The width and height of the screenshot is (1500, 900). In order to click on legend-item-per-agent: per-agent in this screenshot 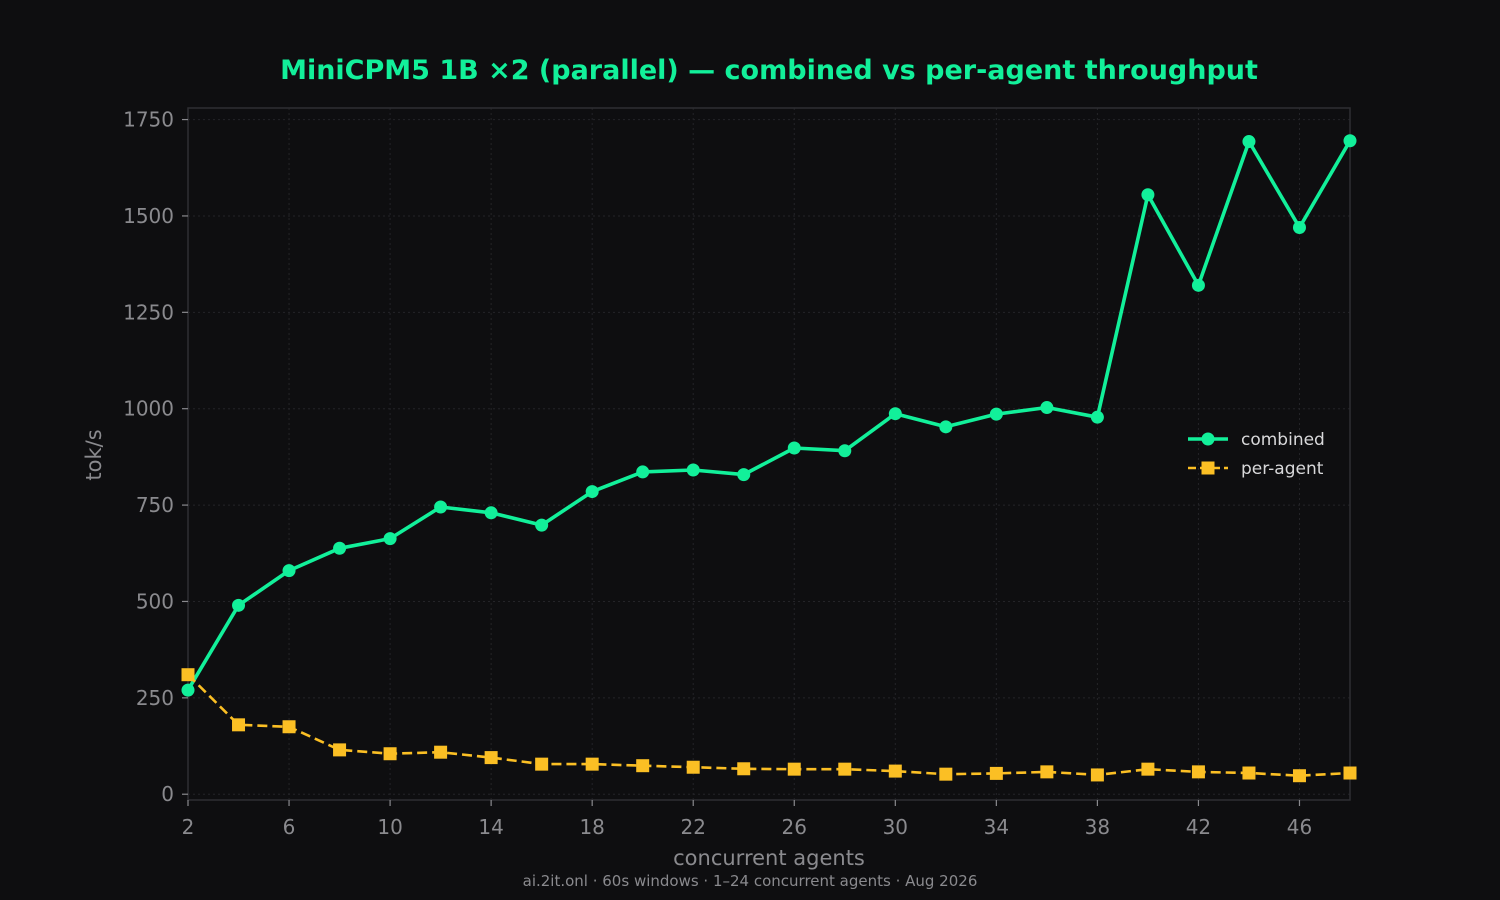, I will do `click(1256, 469)`.